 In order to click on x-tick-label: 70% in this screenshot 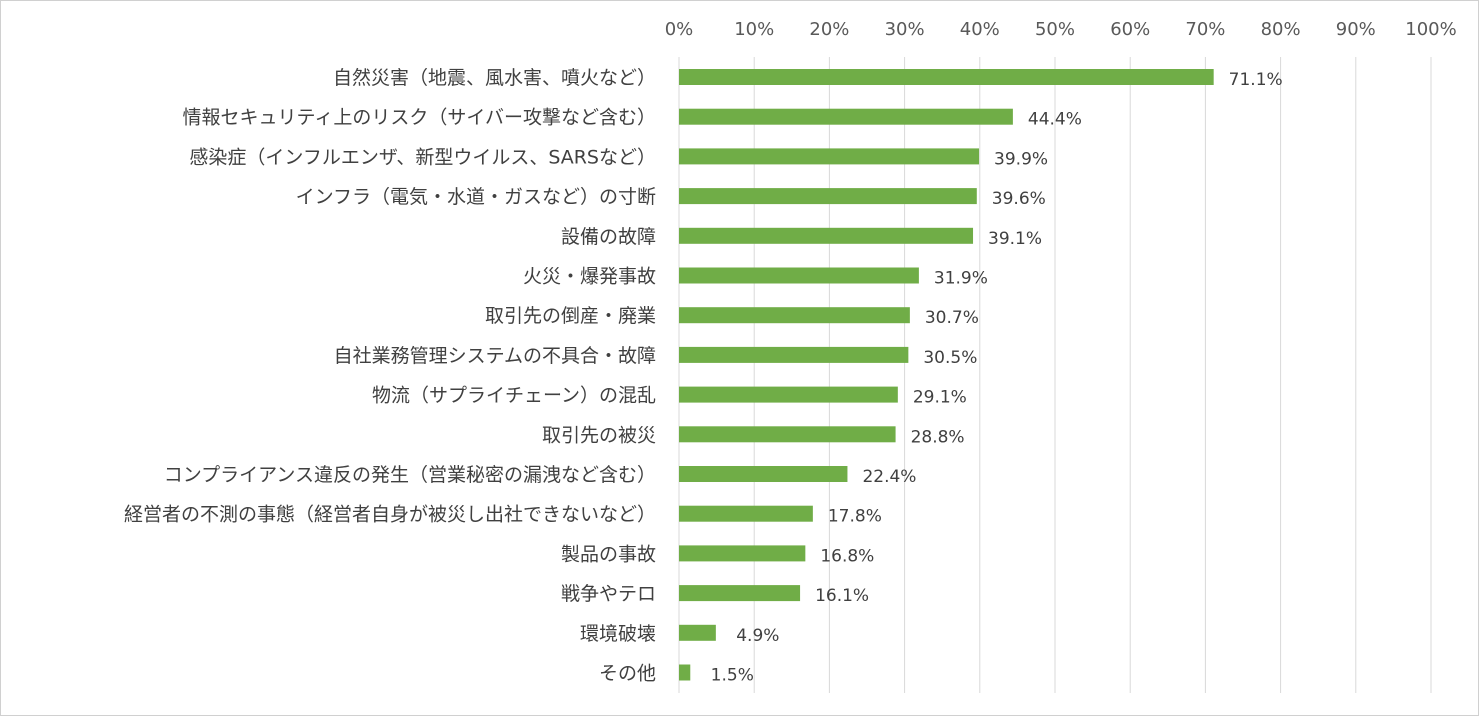, I will do `click(1205, 29)`.